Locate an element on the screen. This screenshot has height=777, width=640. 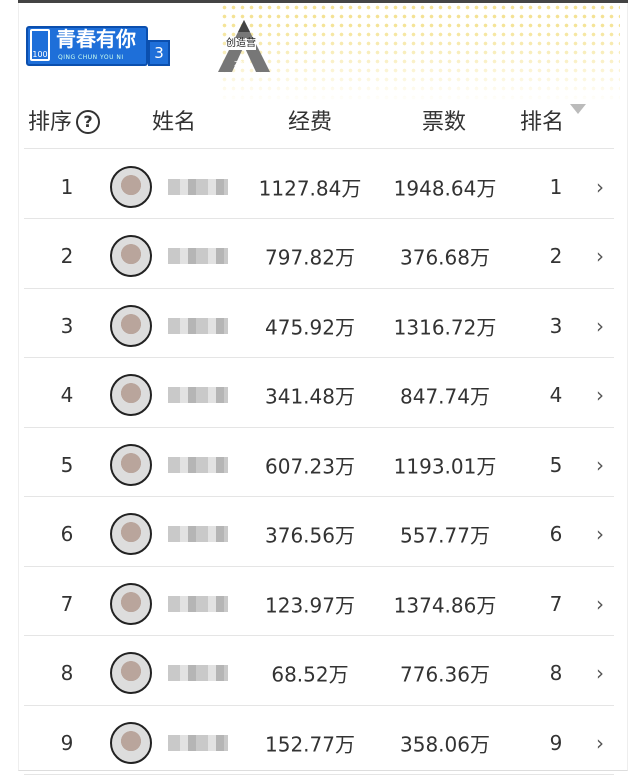
row-rank: 8 is located at coordinates (556, 673).